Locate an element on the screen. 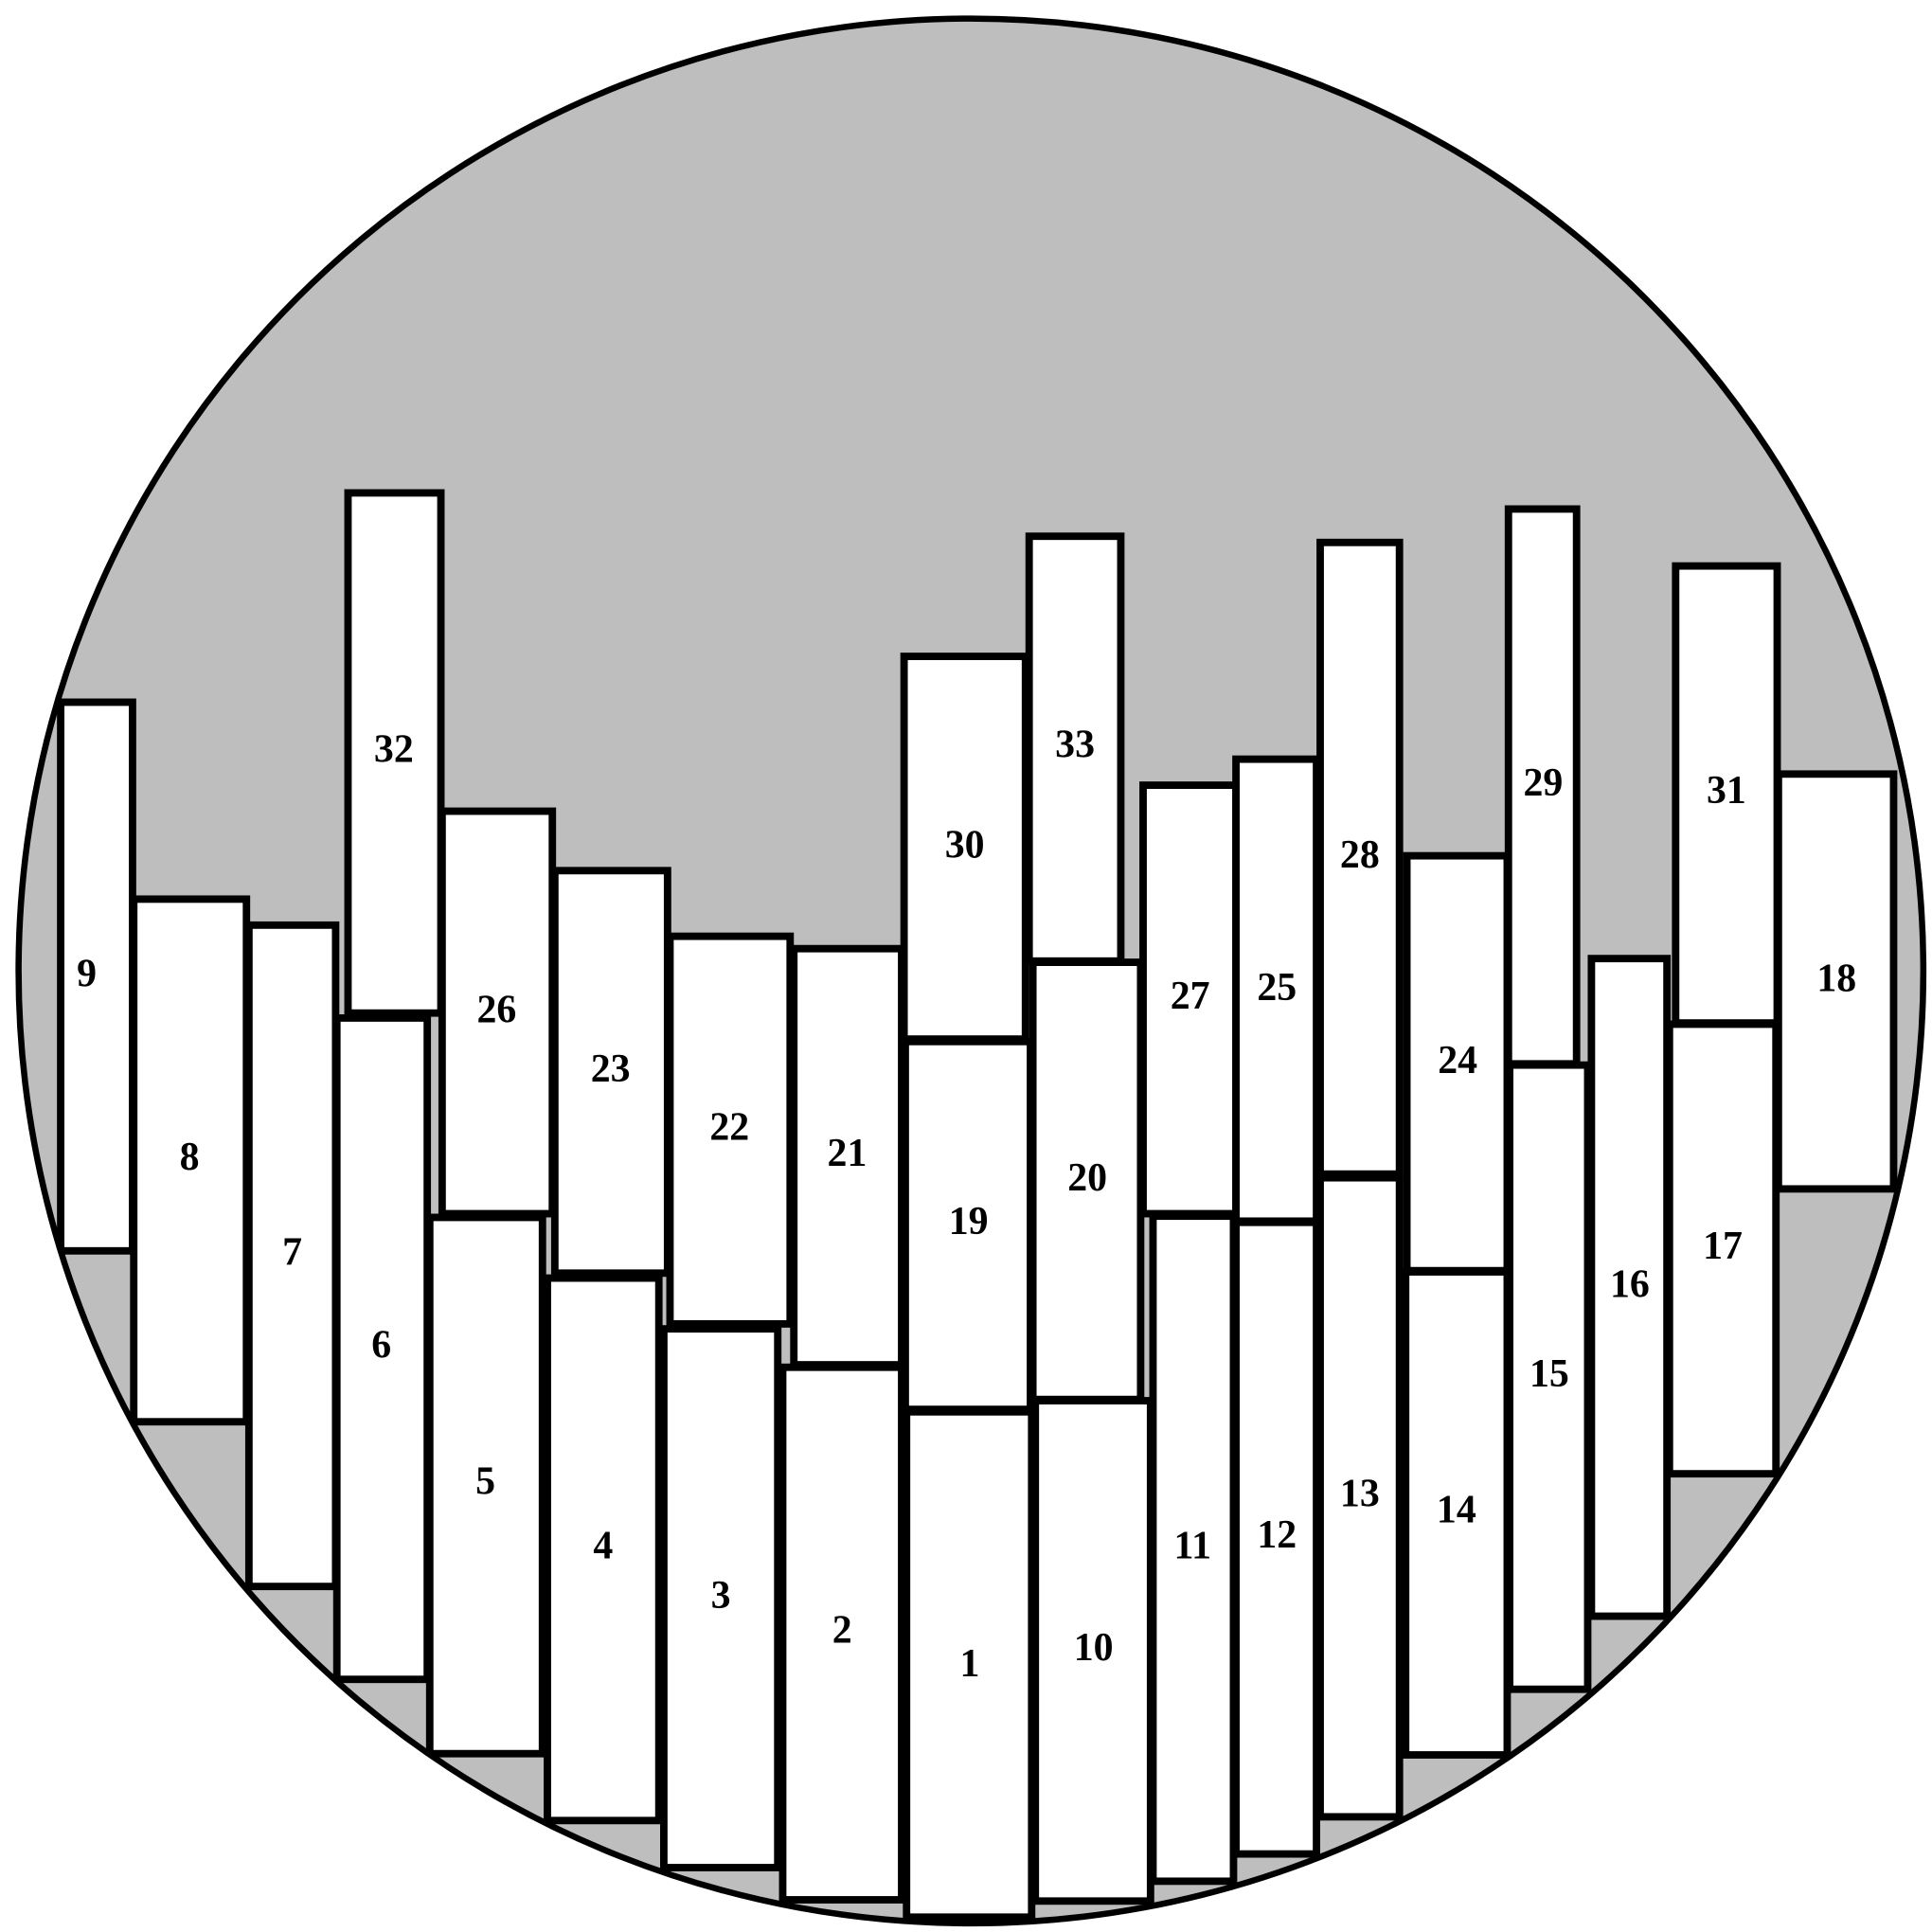 This screenshot has height=1932, width=1932. rect-31: 31 is located at coordinates (1726, 795).